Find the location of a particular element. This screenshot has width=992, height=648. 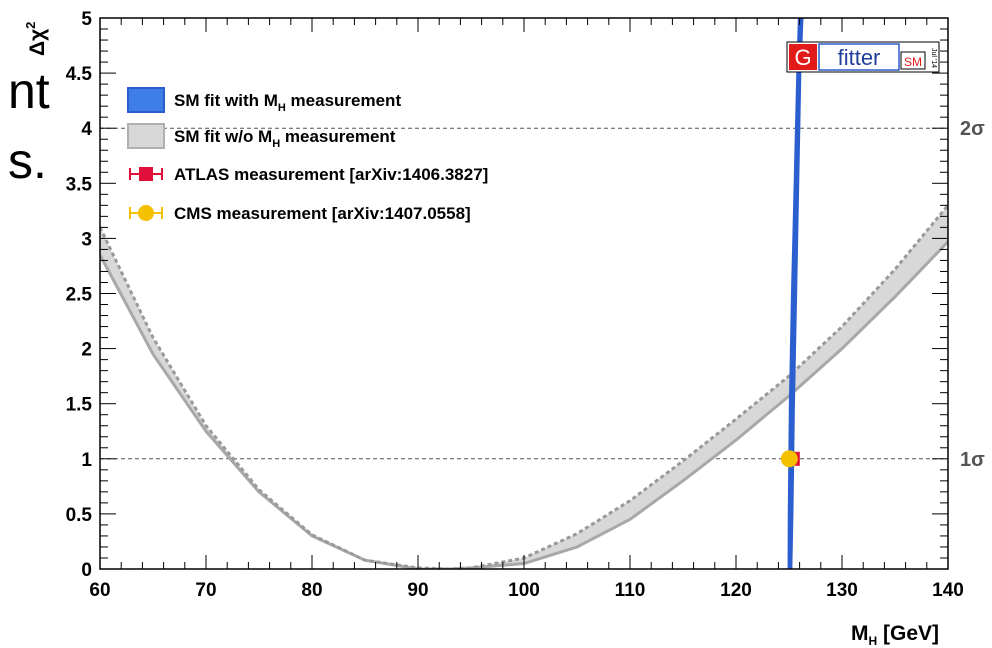

sigma-label: 2σ is located at coordinates (972, 129).